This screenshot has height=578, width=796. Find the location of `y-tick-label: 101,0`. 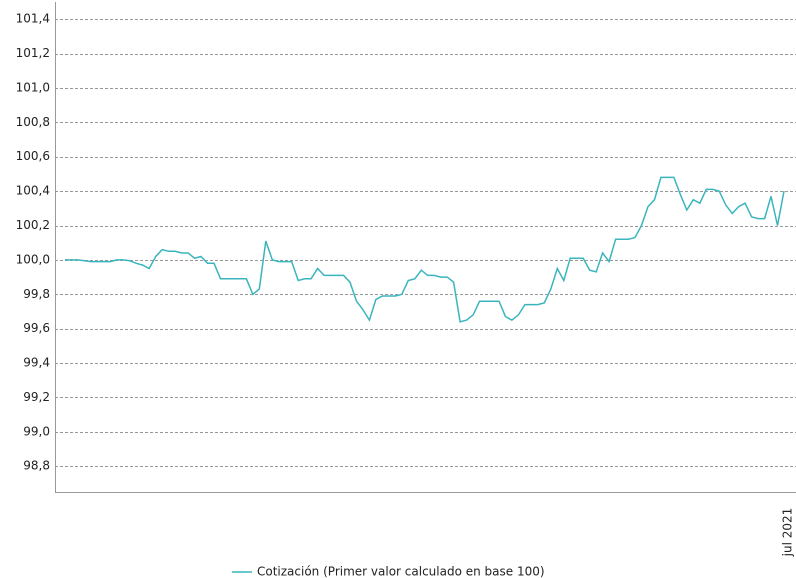

y-tick-label: 101,0 is located at coordinates (33, 87).